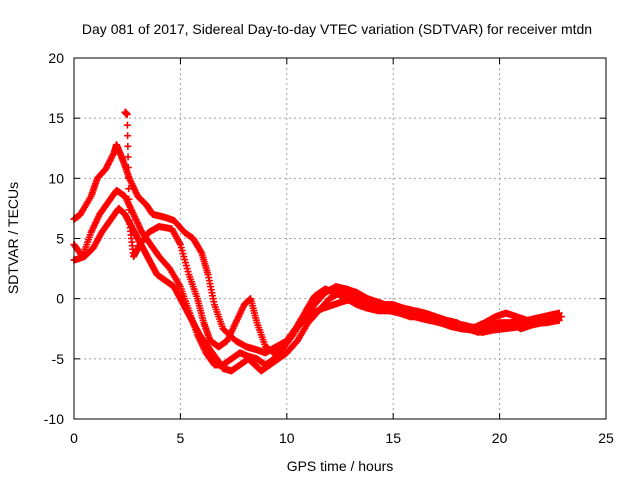  What do you see at coordinates (58, 359) in the screenshot?
I see `y-tick-label: -5` at bounding box center [58, 359].